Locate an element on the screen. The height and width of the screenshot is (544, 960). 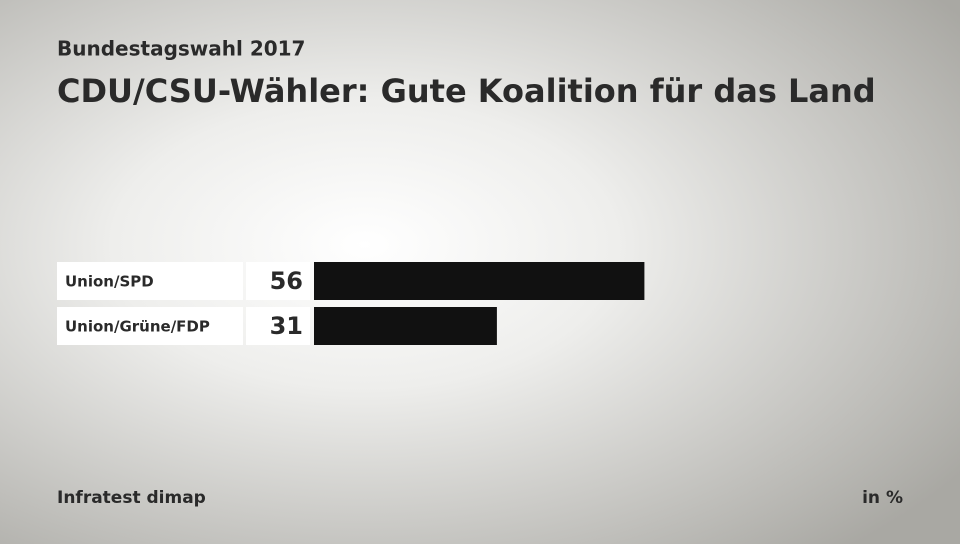
value-label: 31 is located at coordinates (286, 326).